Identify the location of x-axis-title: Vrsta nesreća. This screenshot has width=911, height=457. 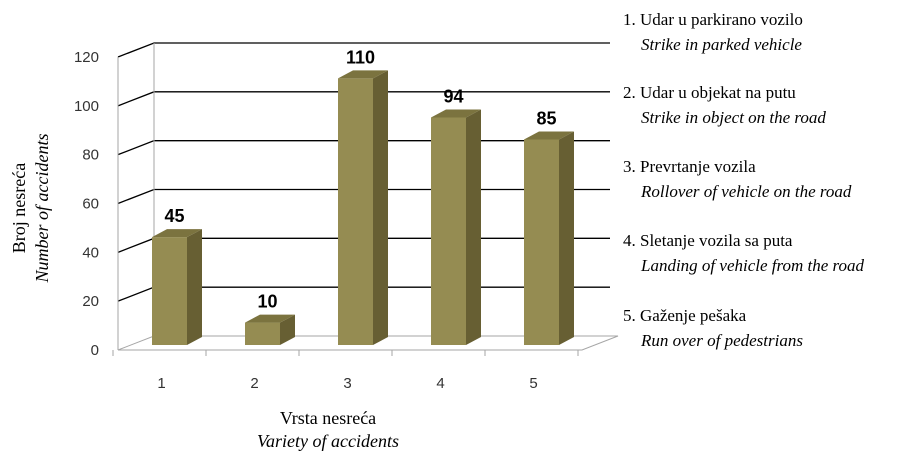
(328, 418).